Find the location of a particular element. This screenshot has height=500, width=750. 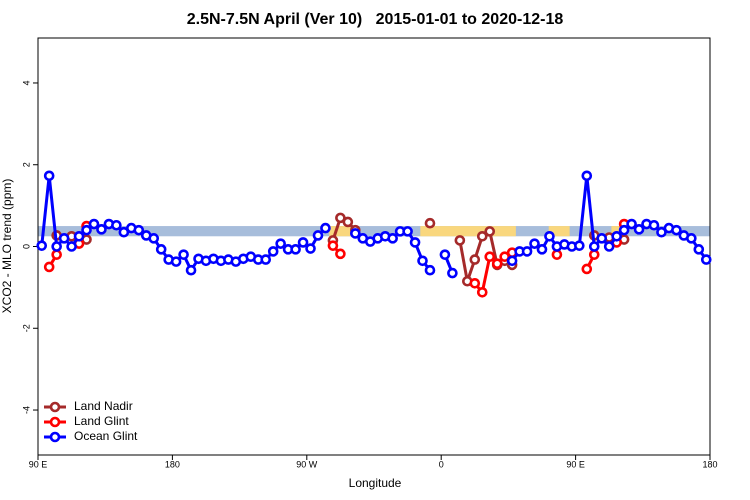

legend-label: Ocean Glint is located at coordinates (106, 436).